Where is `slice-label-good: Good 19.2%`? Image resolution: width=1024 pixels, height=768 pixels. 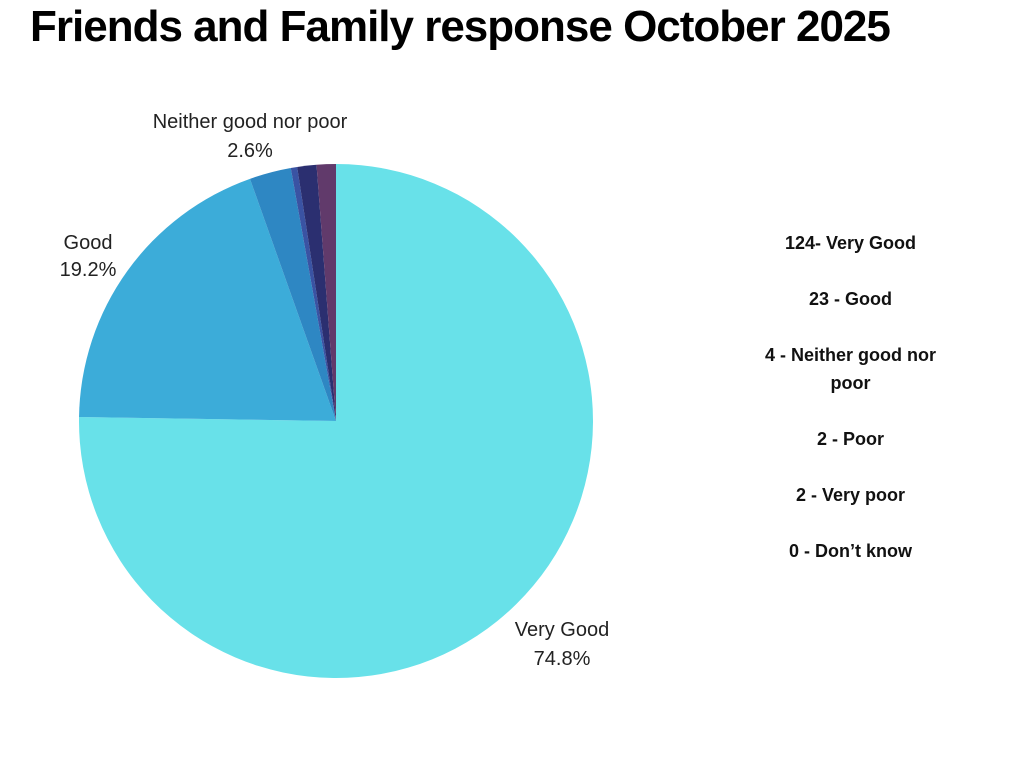 slice-label-good: Good 19.2% is located at coordinates (88, 257).